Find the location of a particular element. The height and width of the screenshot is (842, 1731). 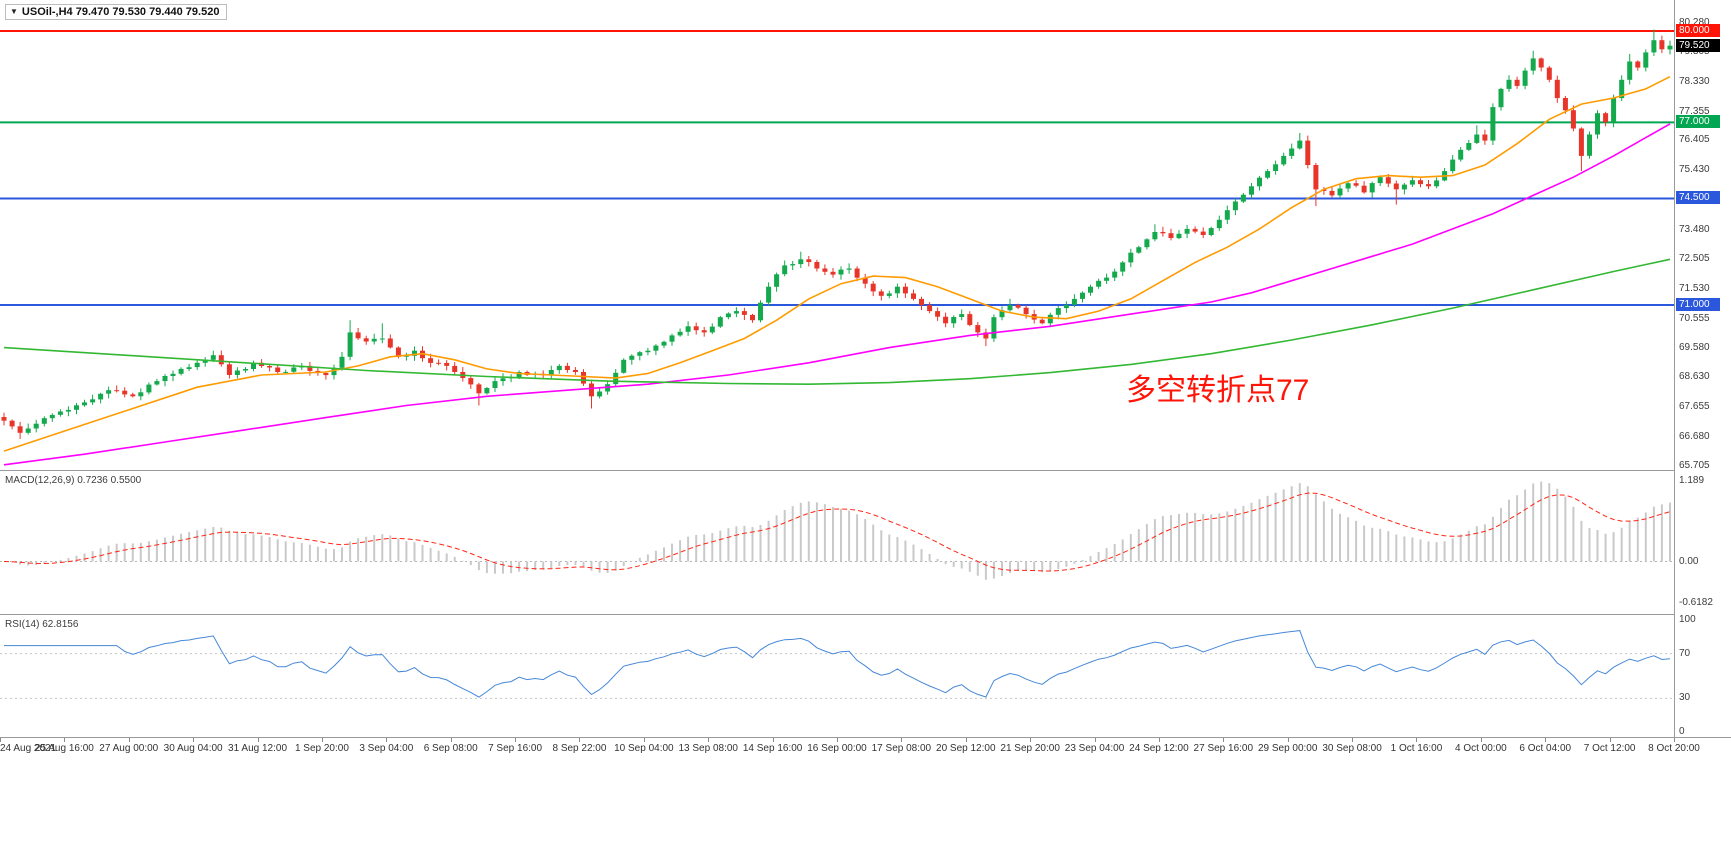

window-bottom-area is located at coordinates (865, 800).